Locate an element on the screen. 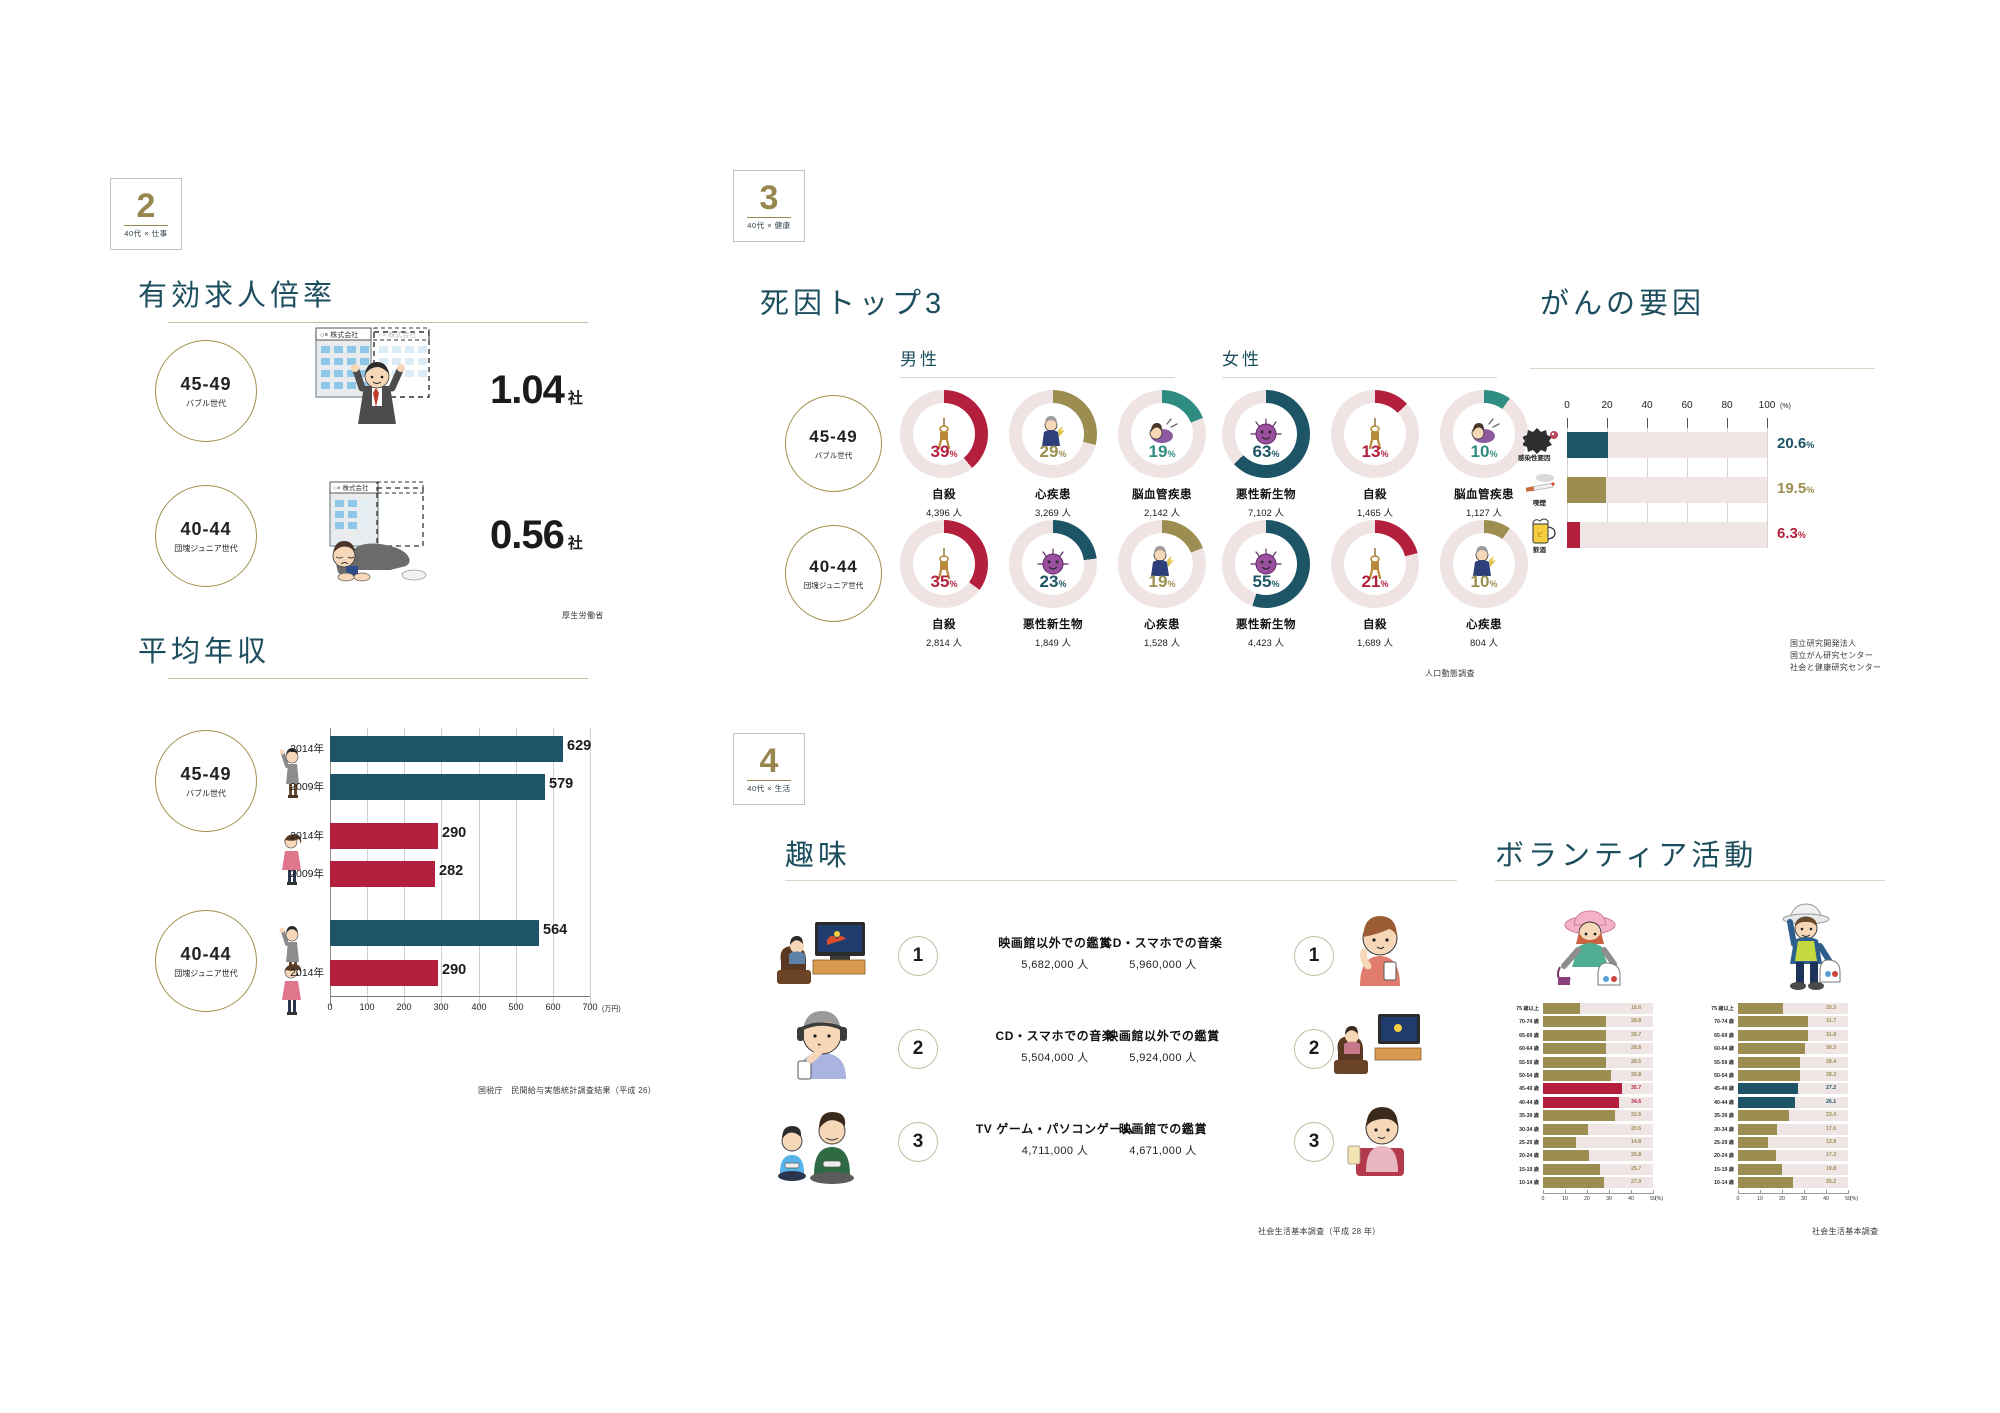 The image size is (2000, 1413). section-label: 40代 × 生活 is located at coordinates (769, 786).